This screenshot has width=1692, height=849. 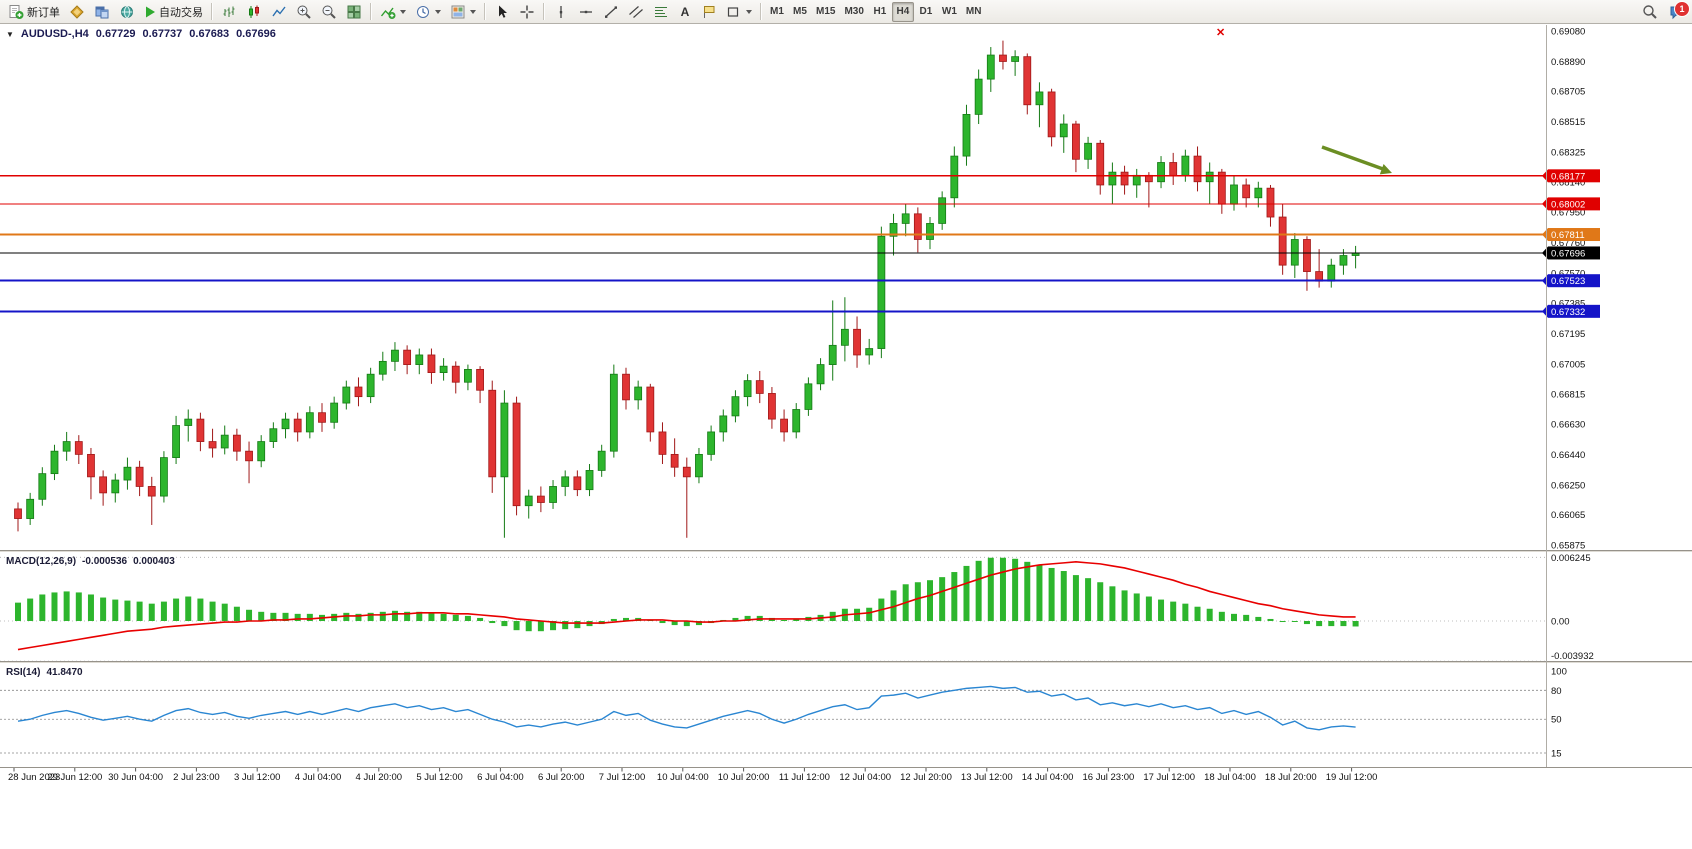 What do you see at coordinates (1352, 158) in the screenshot?
I see `drawn-arrow` at bounding box center [1352, 158].